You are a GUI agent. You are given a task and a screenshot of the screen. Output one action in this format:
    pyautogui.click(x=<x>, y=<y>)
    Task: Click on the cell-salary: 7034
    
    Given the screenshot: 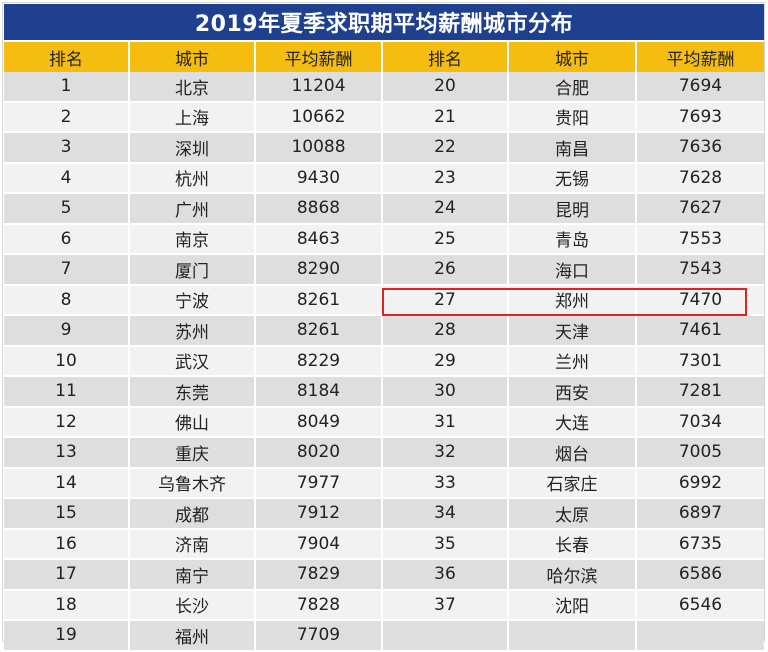 What is the action you would take?
    pyautogui.click(x=700, y=422)
    